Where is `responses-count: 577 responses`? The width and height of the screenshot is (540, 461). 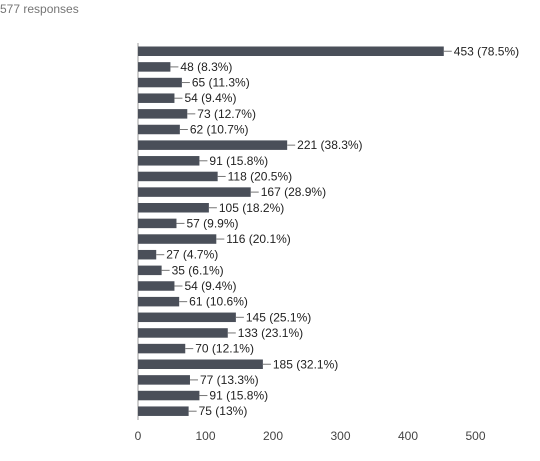
responses-count: 577 responses is located at coordinates (39, 9).